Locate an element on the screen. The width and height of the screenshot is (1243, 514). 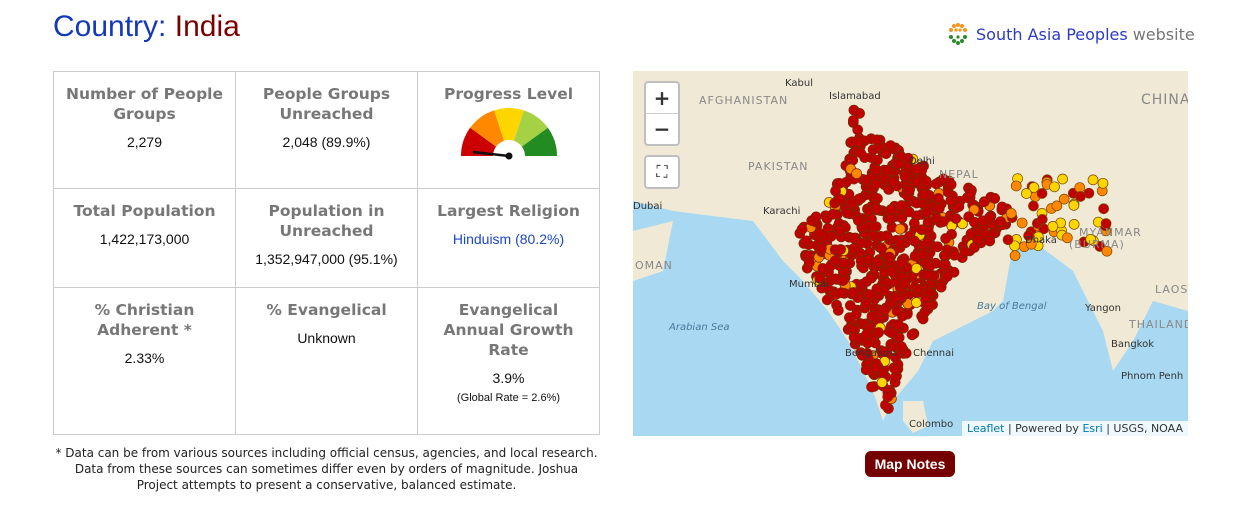
zoom-in-button: + is located at coordinates (662, 98).